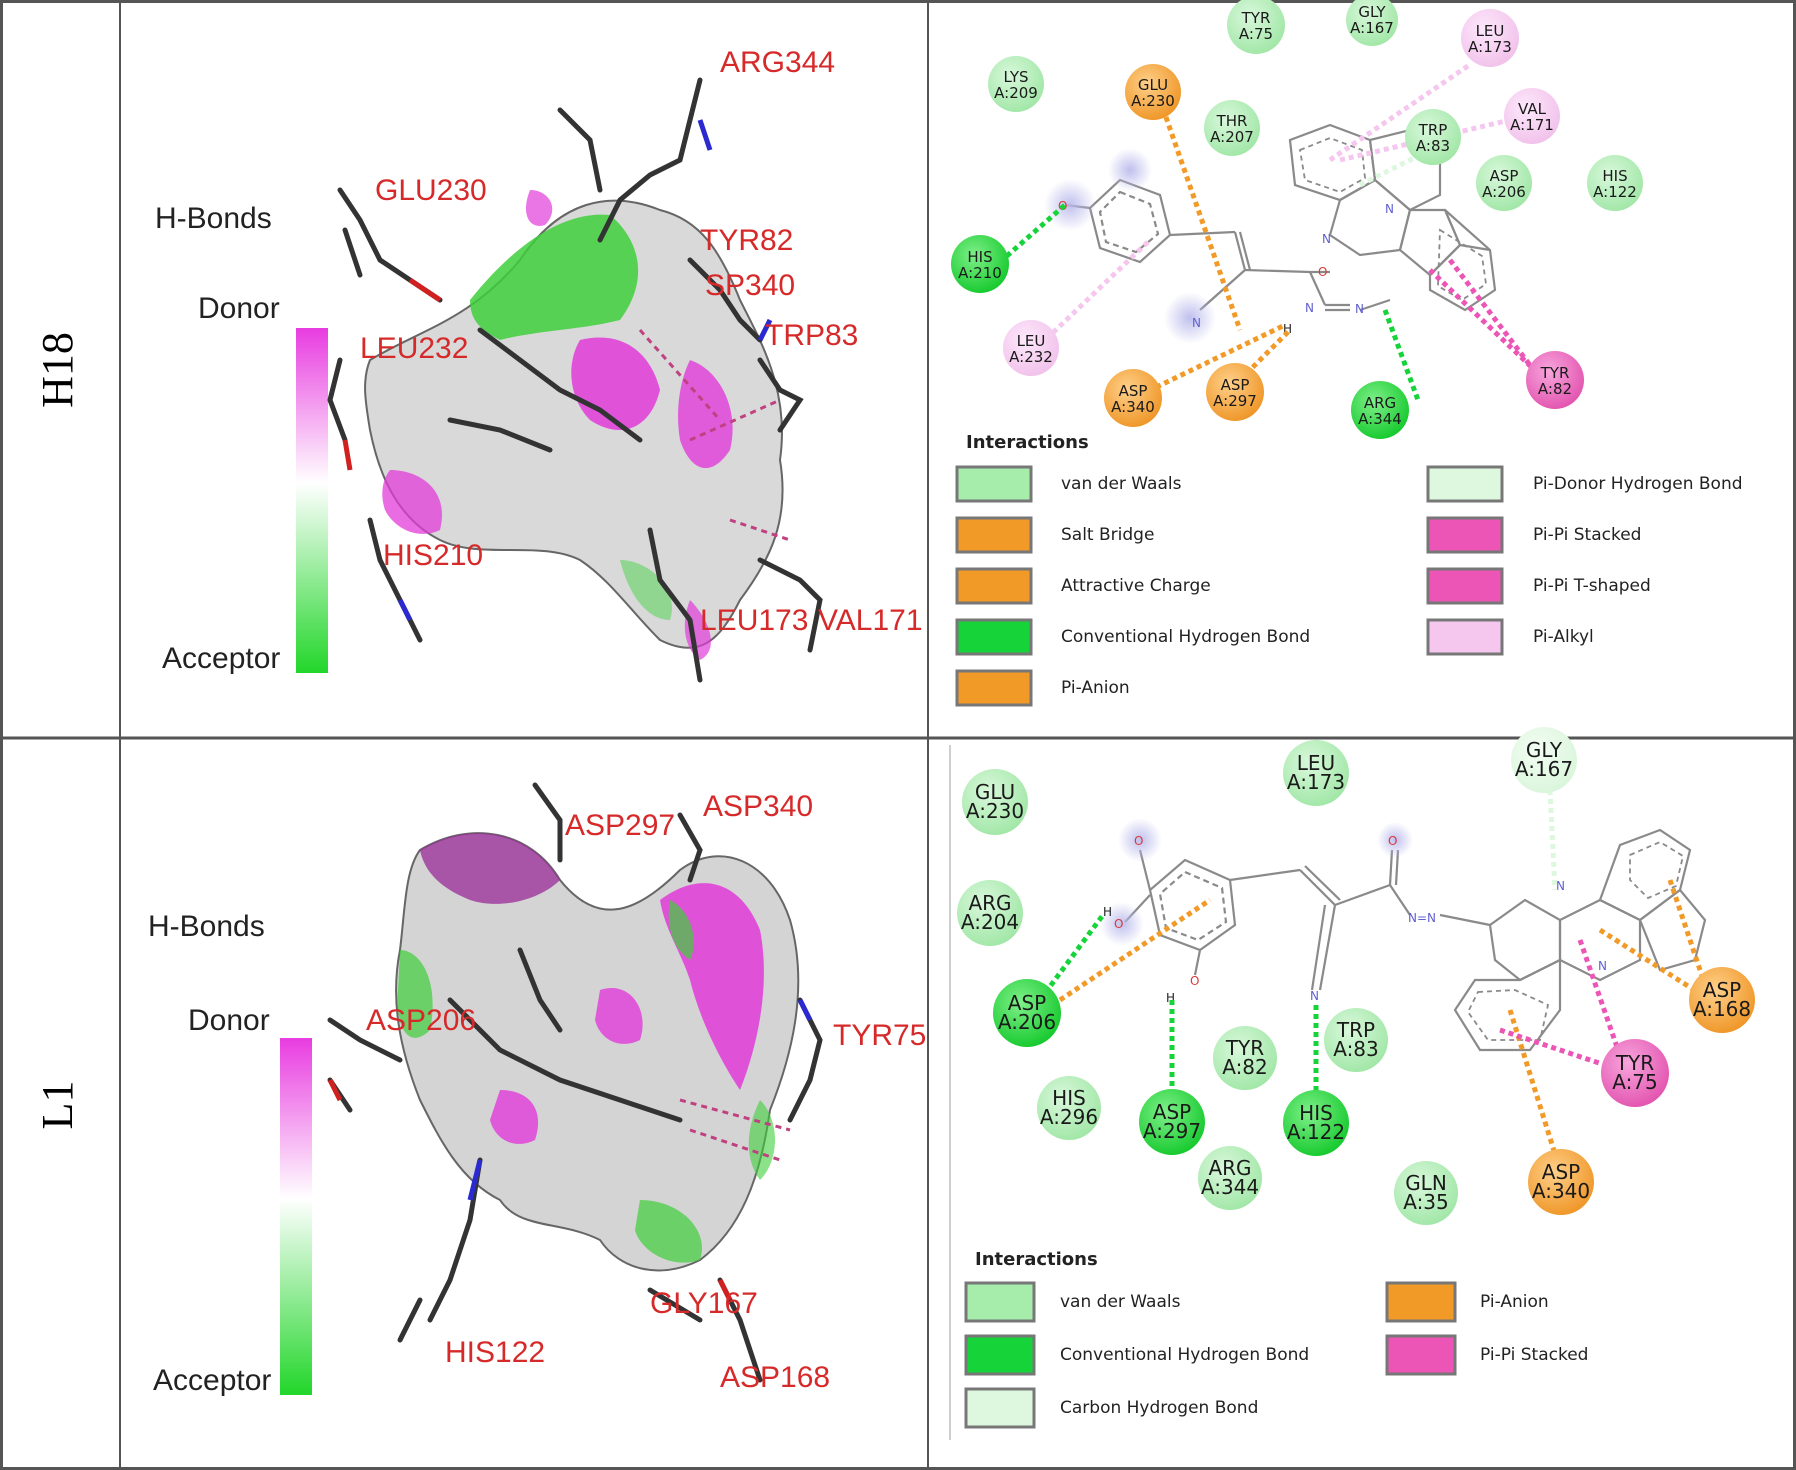 This screenshot has height=1470, width=1796. Describe the element at coordinates (1426, 1183) in the screenshot. I see `svg-text: GLN` at that location.